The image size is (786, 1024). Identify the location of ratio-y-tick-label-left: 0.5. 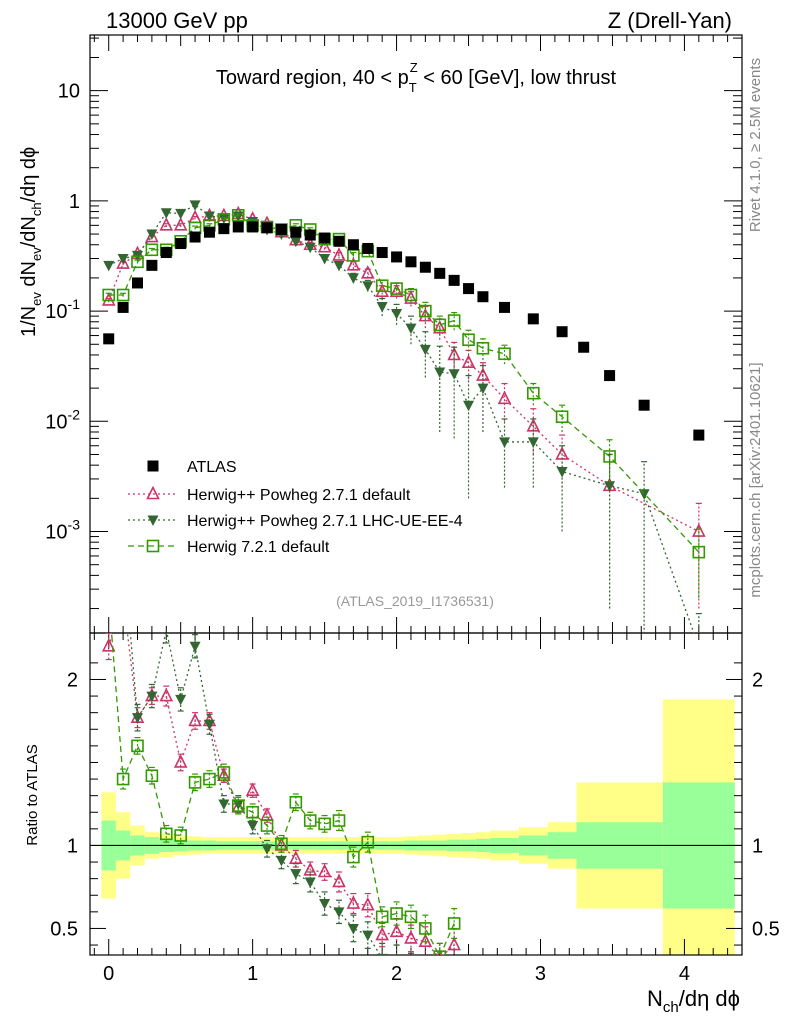
(64, 929).